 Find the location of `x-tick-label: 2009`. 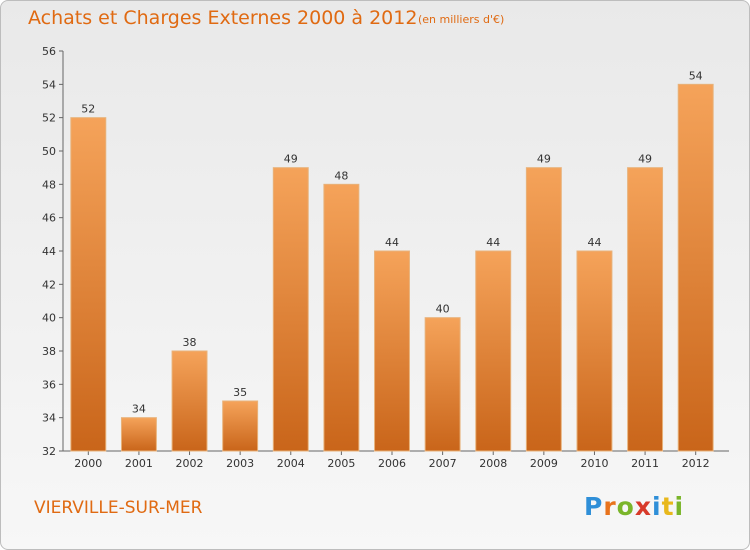

x-tick-label: 2009 is located at coordinates (544, 463).